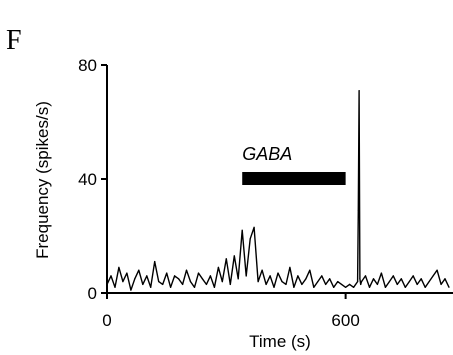  Describe the element at coordinates (280, 341) in the screenshot. I see `x-axis-title: Time (s)` at that location.